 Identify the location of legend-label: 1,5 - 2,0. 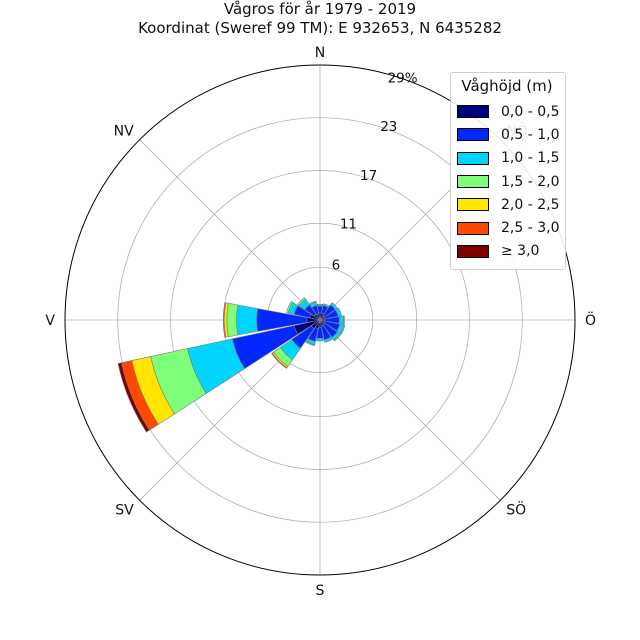
(530, 181).